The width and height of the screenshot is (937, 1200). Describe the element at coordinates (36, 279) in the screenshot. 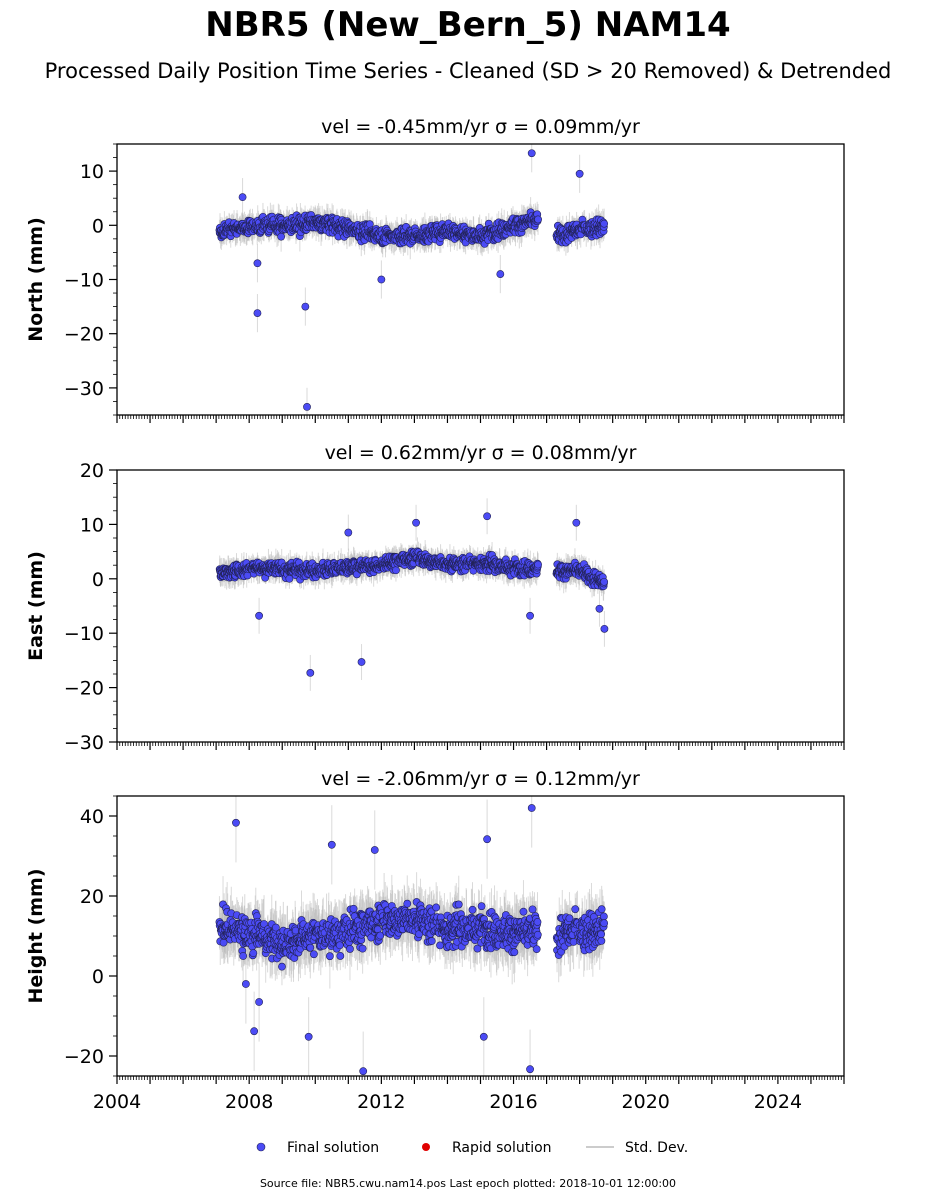

I see `y-axis-label: North (mm)` at that location.